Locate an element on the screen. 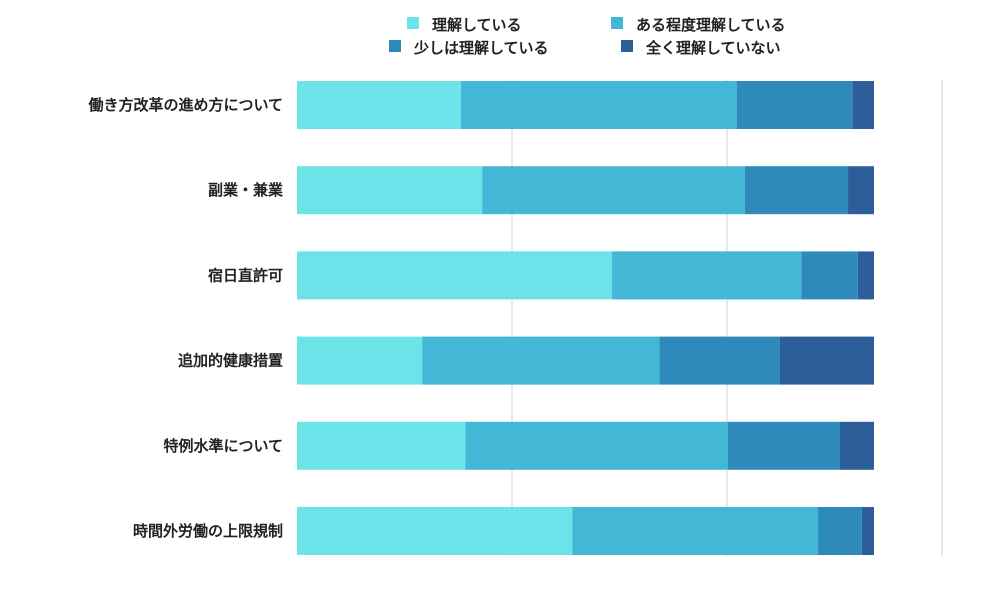 The width and height of the screenshot is (1000, 600). category-label: 追加的健康措置 is located at coordinates (230, 361).